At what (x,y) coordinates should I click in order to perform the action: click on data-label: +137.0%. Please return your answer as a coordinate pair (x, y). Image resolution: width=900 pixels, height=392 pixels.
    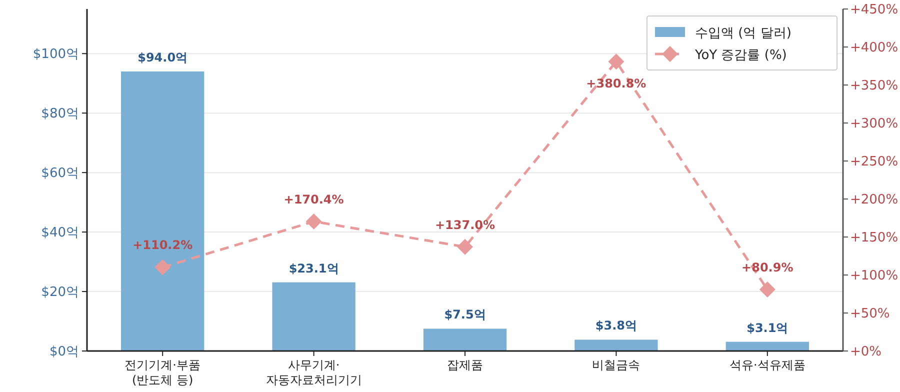
    Looking at the image, I should click on (465, 225).